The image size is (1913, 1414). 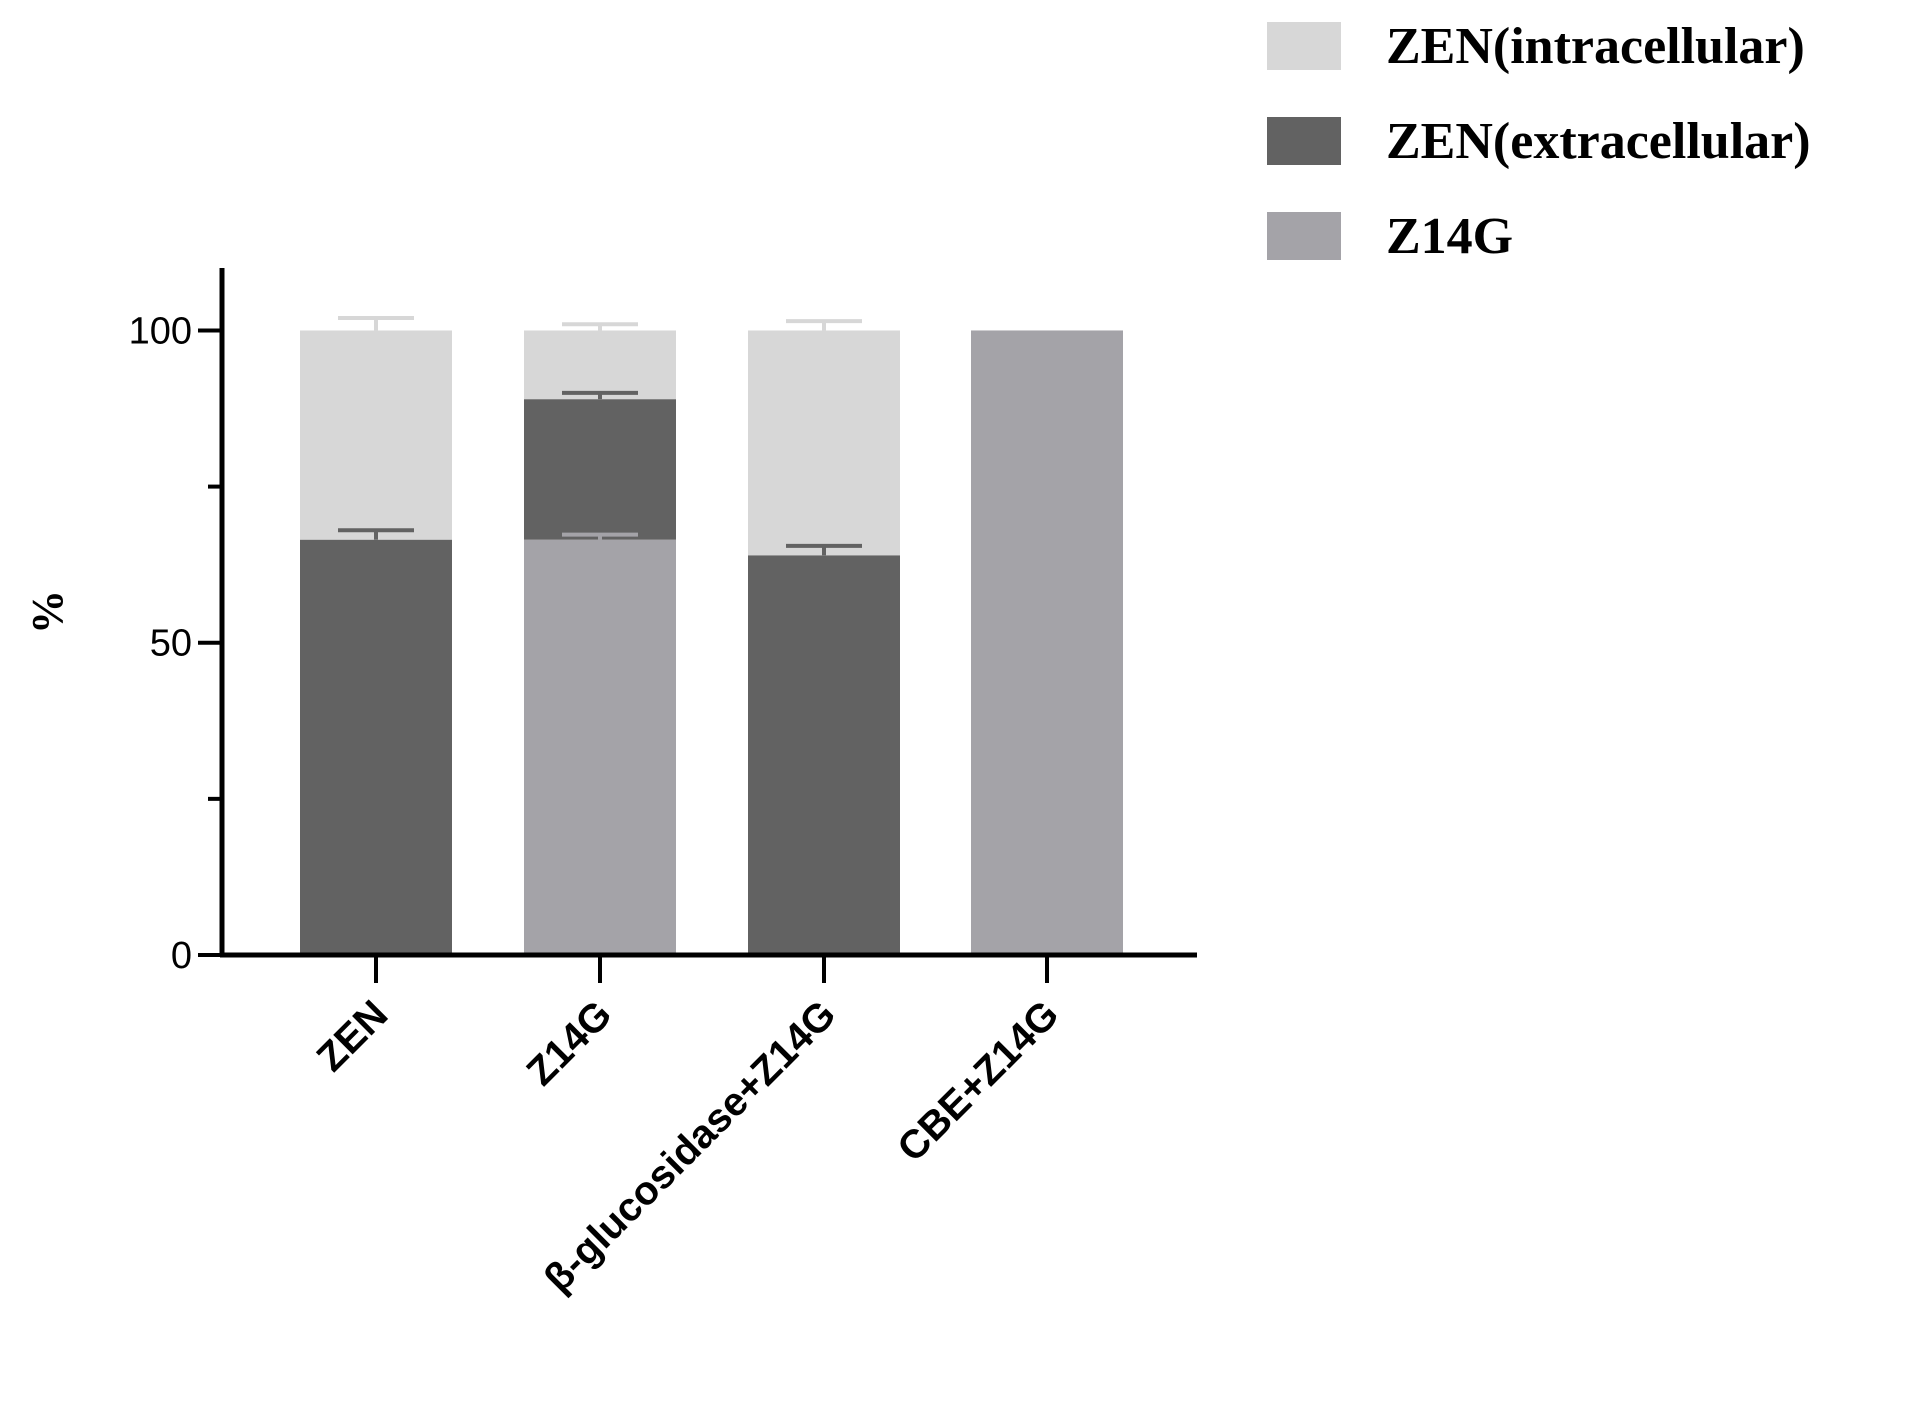 I want to click on y-axis-label: %, so click(x=47, y=612).